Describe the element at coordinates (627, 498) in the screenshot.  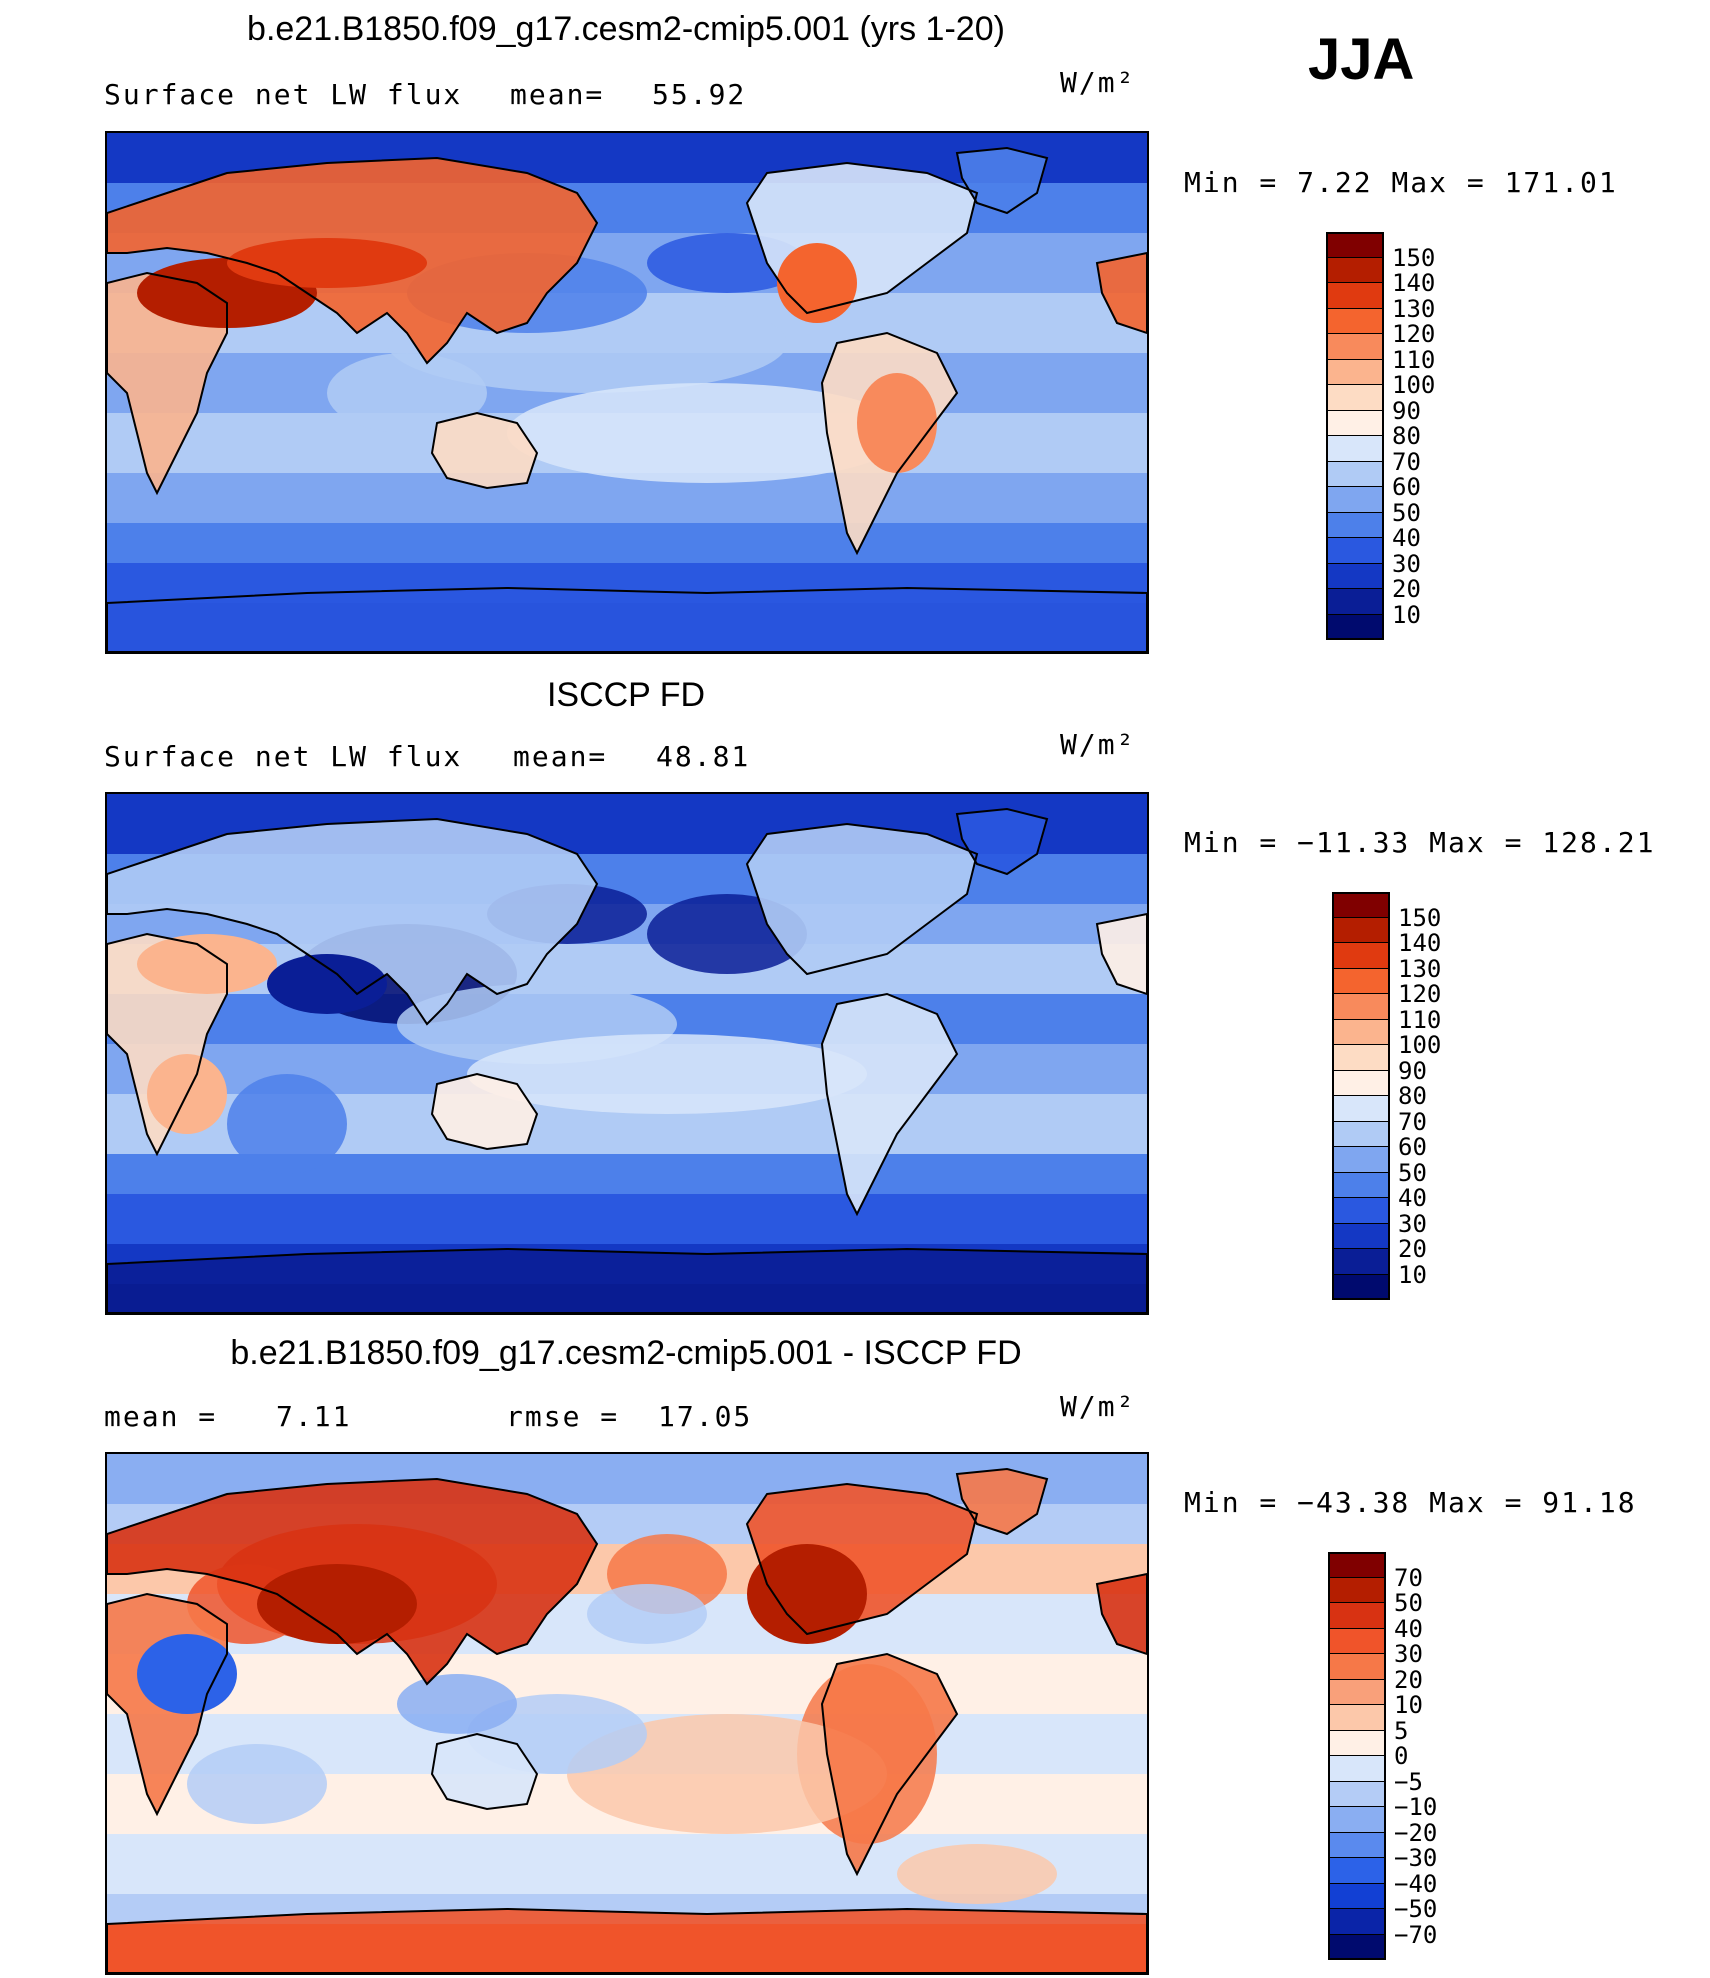
I see `map-1-band` at that location.